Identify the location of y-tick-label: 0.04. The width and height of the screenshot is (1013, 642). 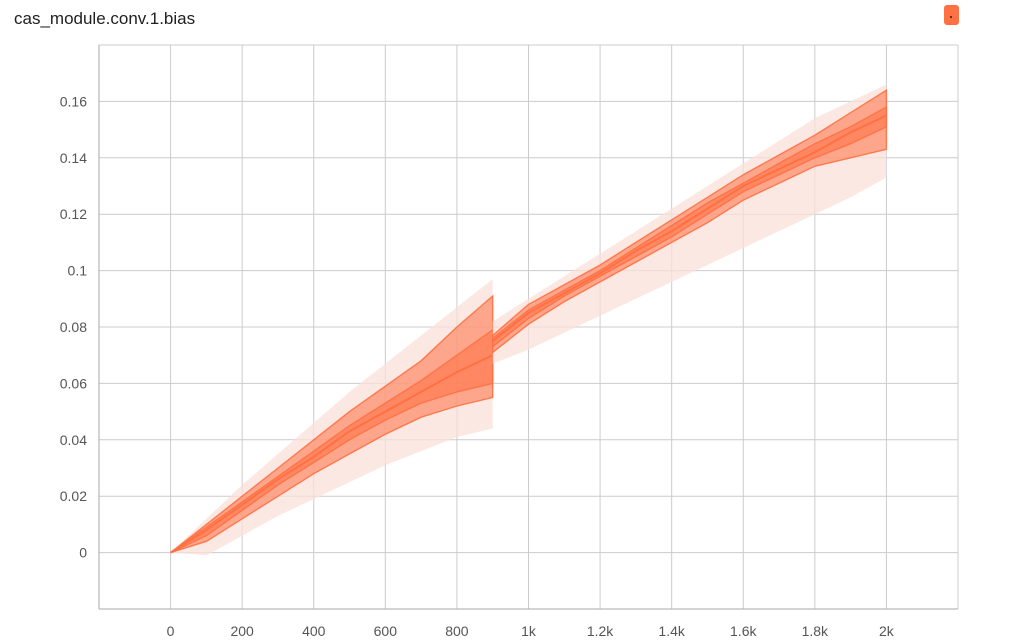
(73, 440).